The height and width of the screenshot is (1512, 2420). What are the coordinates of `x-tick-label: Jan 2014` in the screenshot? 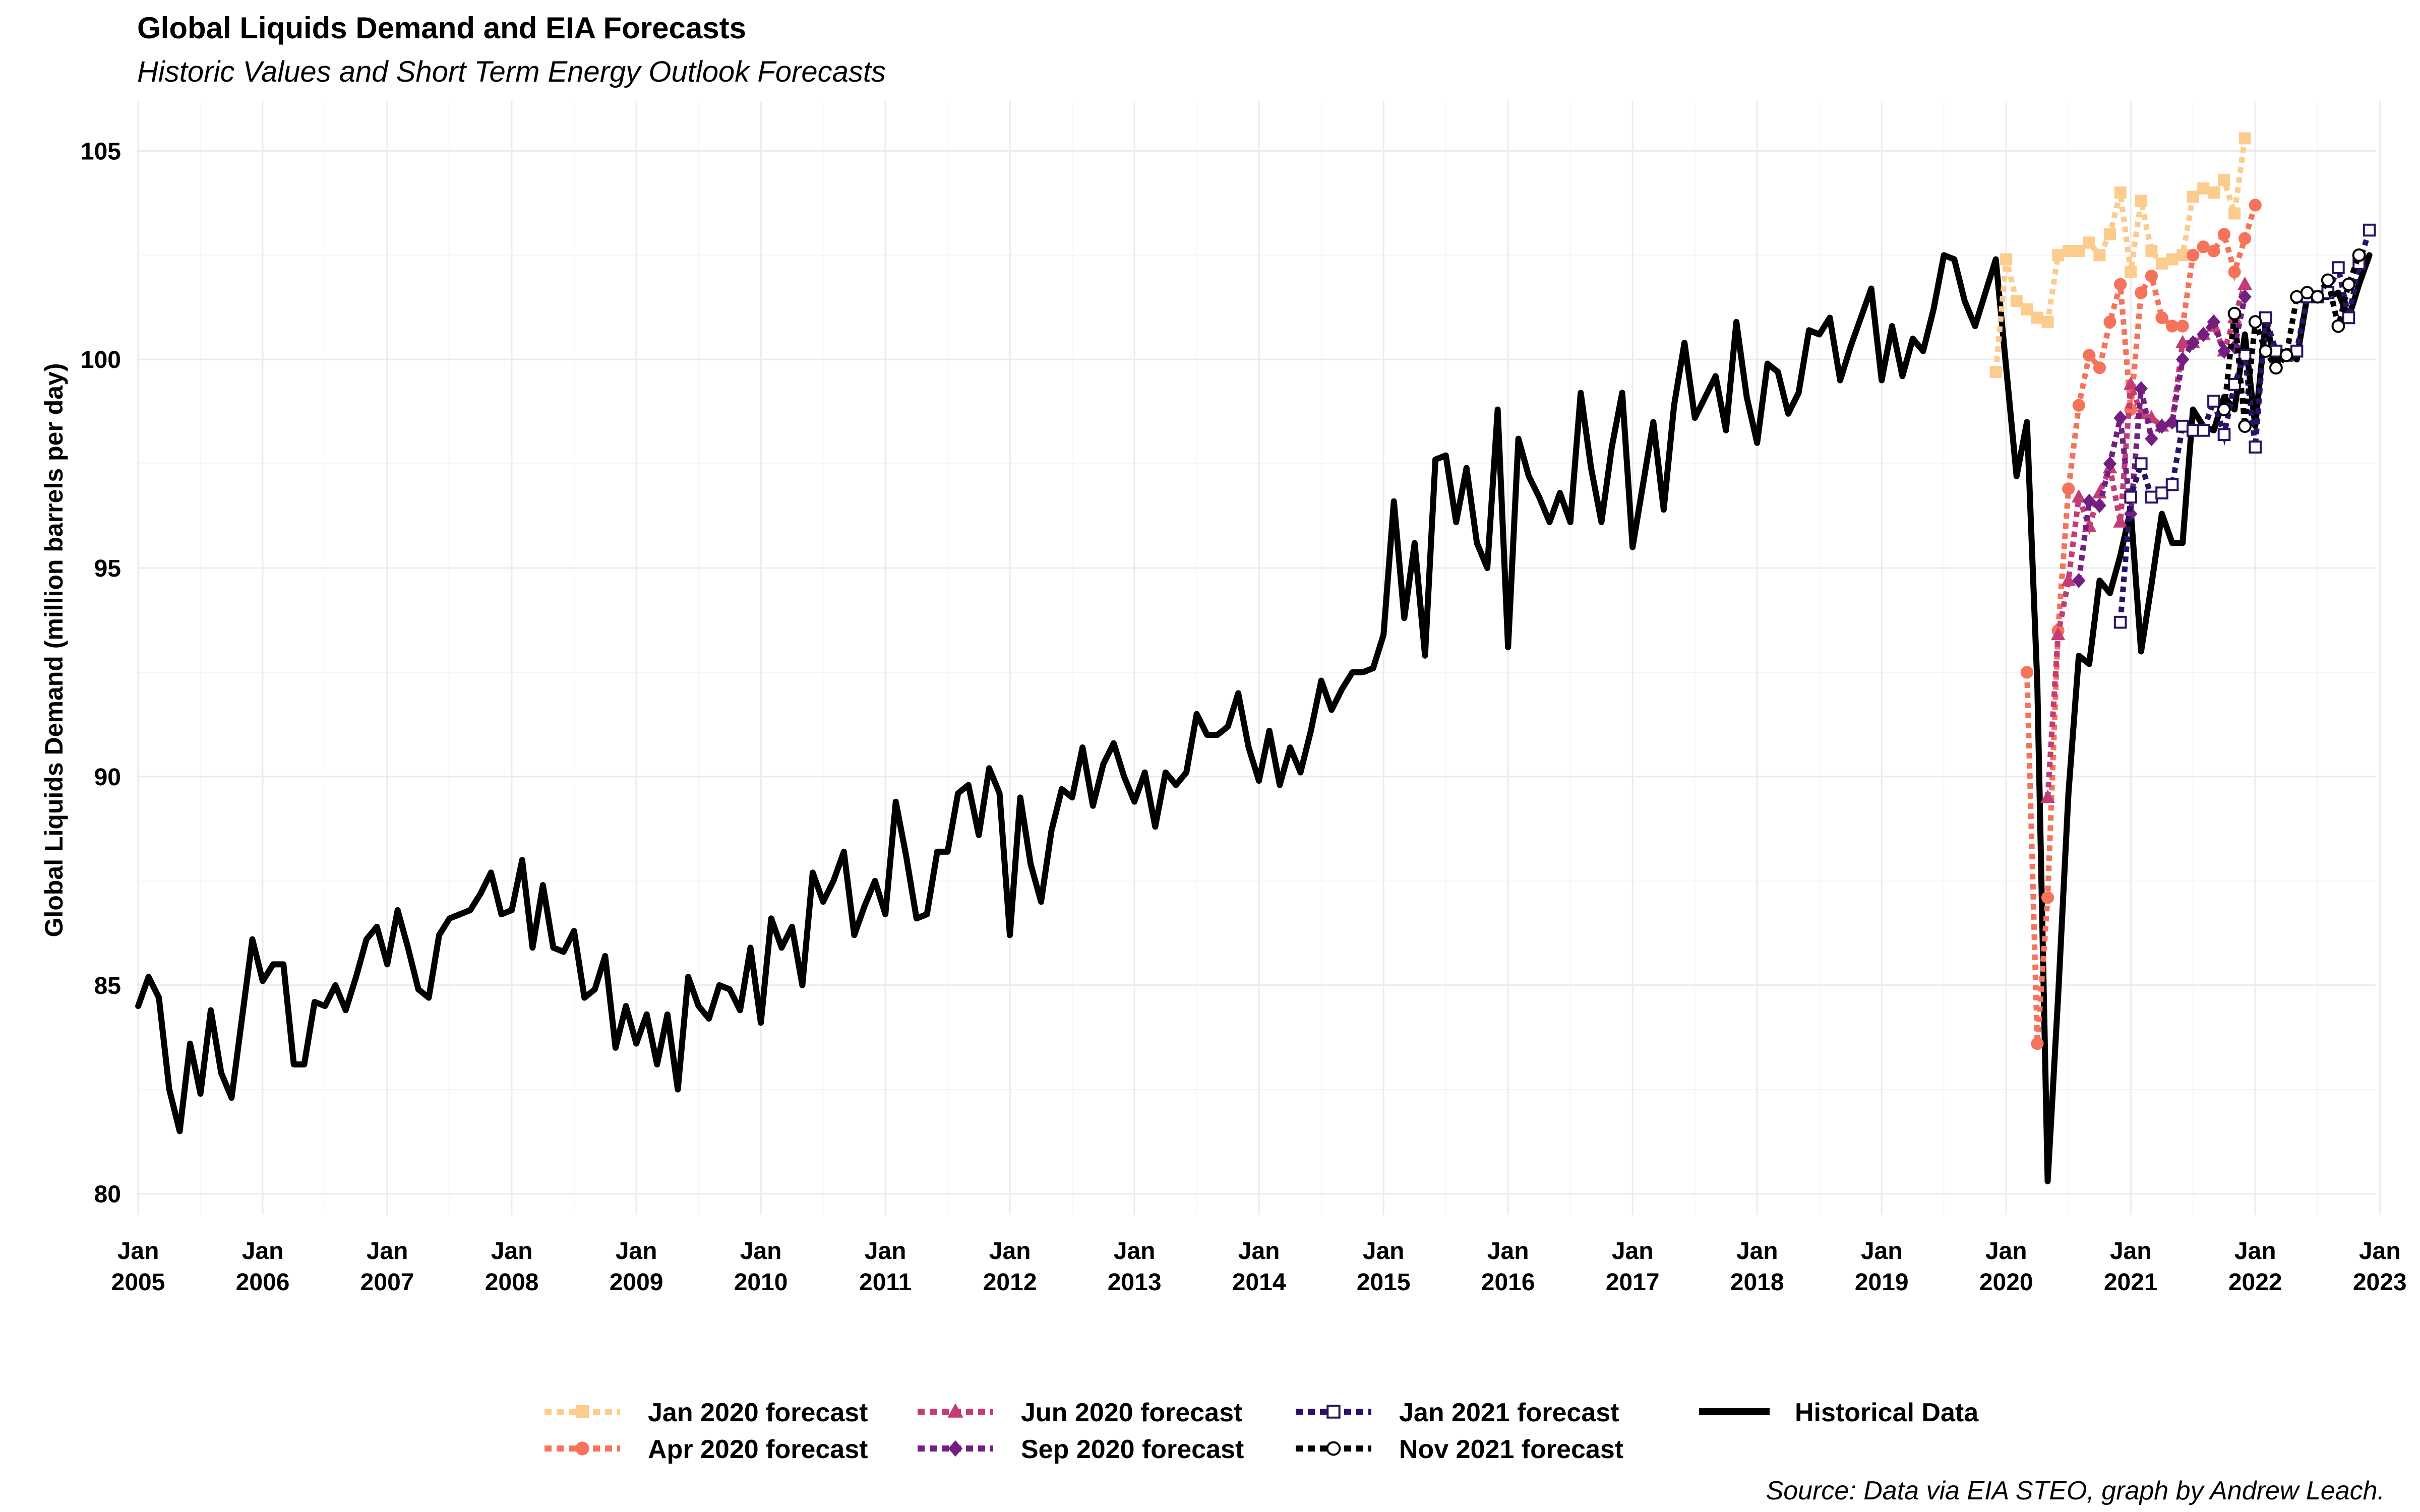 It's located at (1259, 1267).